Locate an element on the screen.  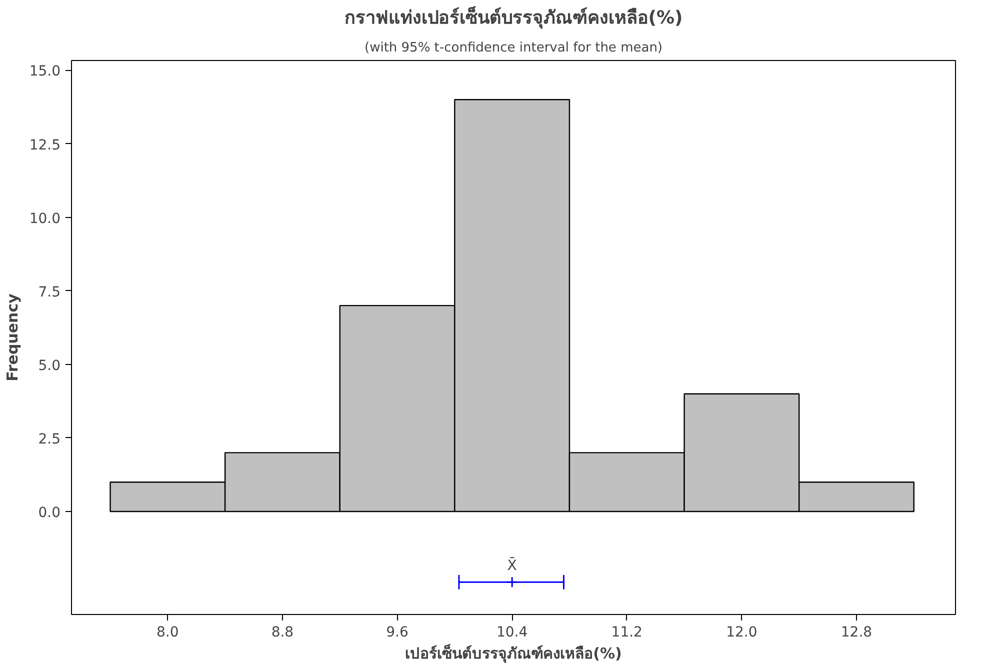
y-tick-label: 2.5 is located at coordinates (49, 439).